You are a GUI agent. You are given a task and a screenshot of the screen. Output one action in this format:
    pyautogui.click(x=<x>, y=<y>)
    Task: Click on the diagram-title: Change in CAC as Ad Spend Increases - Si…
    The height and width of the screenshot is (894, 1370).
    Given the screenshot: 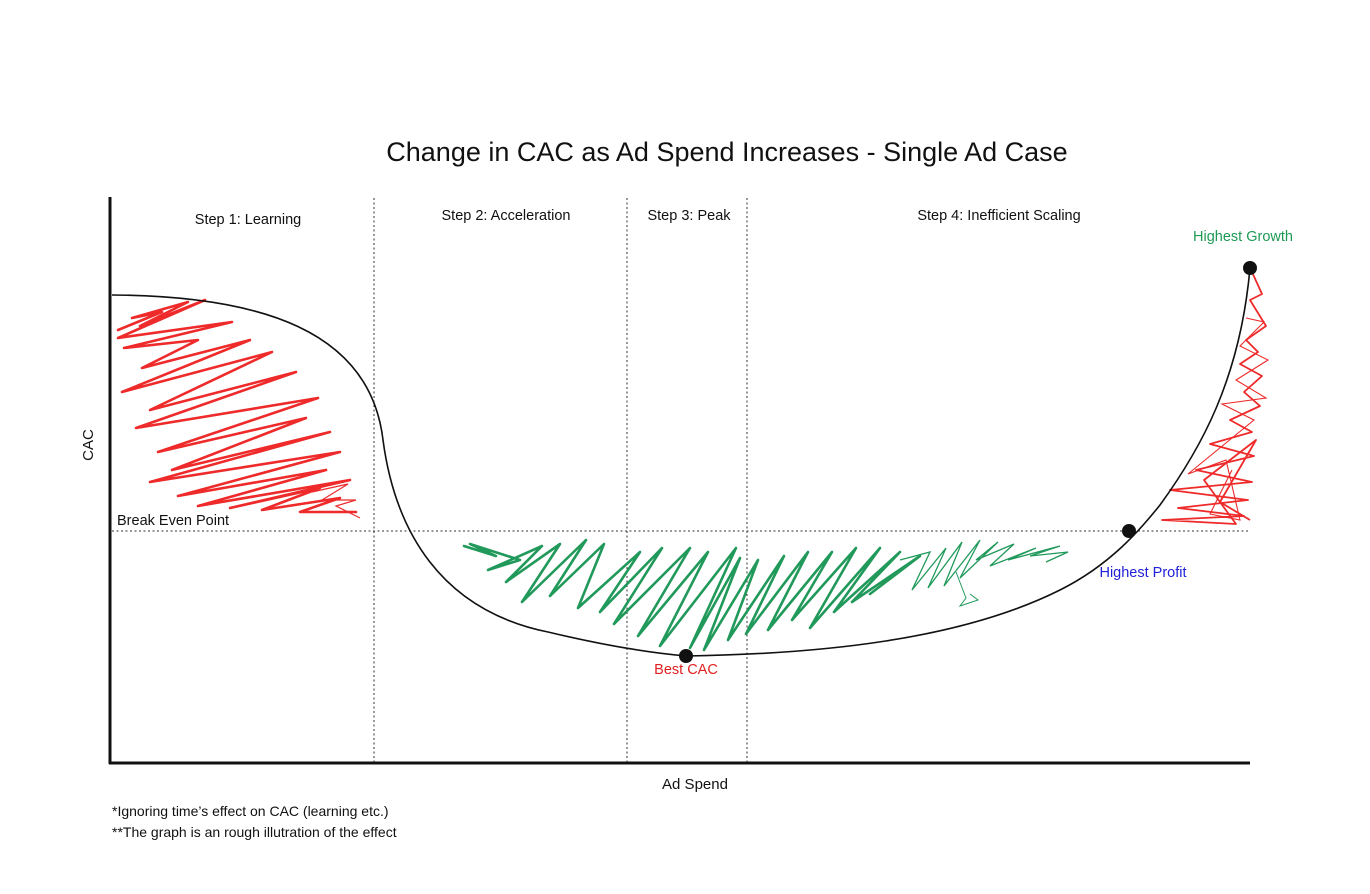 What is the action you would take?
    pyautogui.click(x=726, y=152)
    